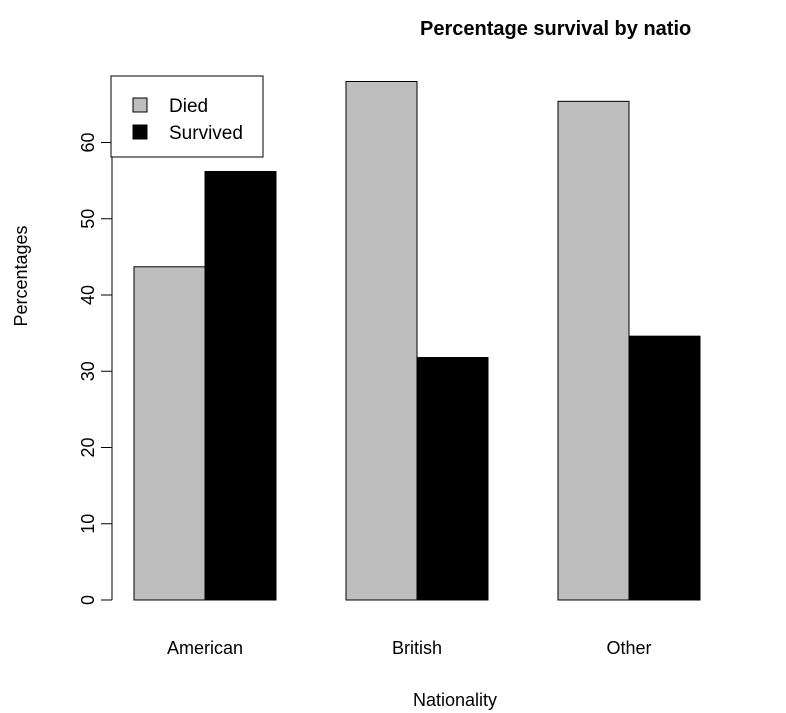 The image size is (786, 713). What do you see at coordinates (240, 385) in the screenshot?
I see `bar-survived-american` at bounding box center [240, 385].